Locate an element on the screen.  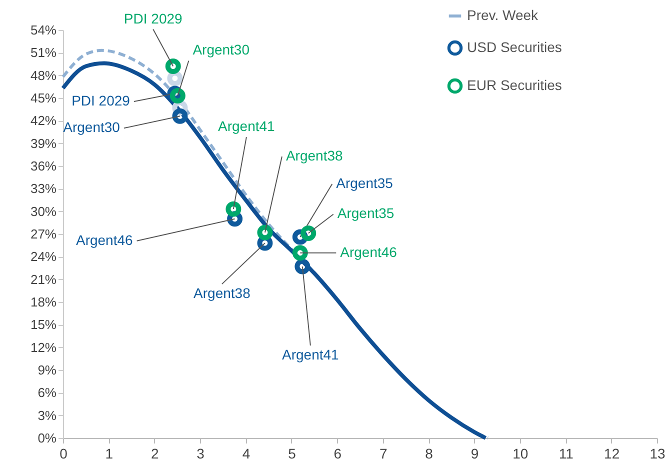
y-tick-label: 9% is located at coordinates (47, 370).